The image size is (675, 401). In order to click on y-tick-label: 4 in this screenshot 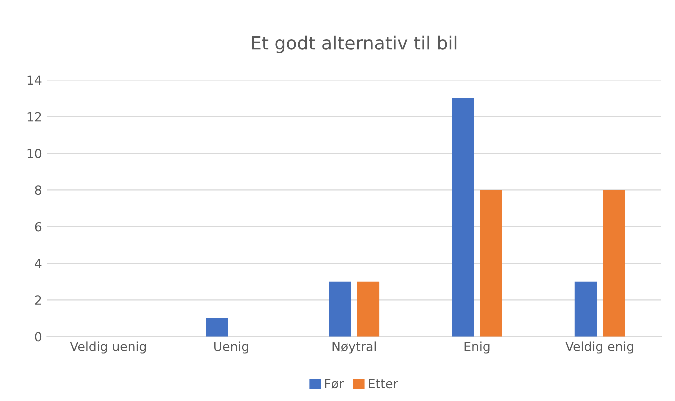, I will do `click(38, 263)`.